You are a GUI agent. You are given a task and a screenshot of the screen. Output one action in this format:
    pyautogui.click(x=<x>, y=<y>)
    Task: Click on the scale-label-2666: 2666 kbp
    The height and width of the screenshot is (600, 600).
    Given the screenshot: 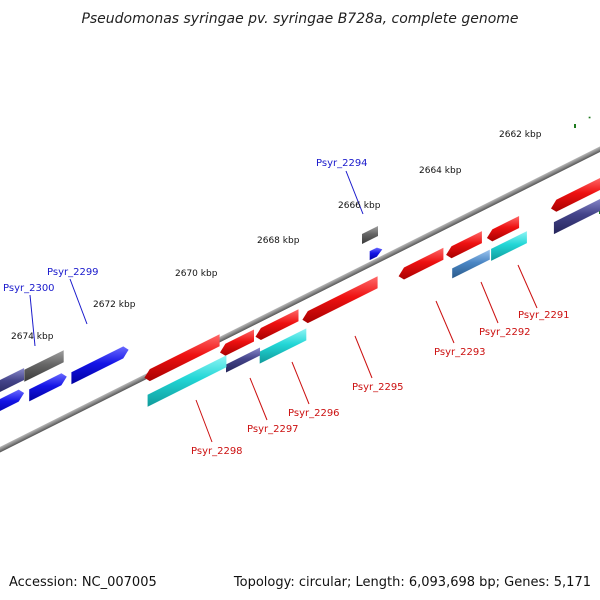 What is the action you would take?
    pyautogui.click(x=359, y=206)
    